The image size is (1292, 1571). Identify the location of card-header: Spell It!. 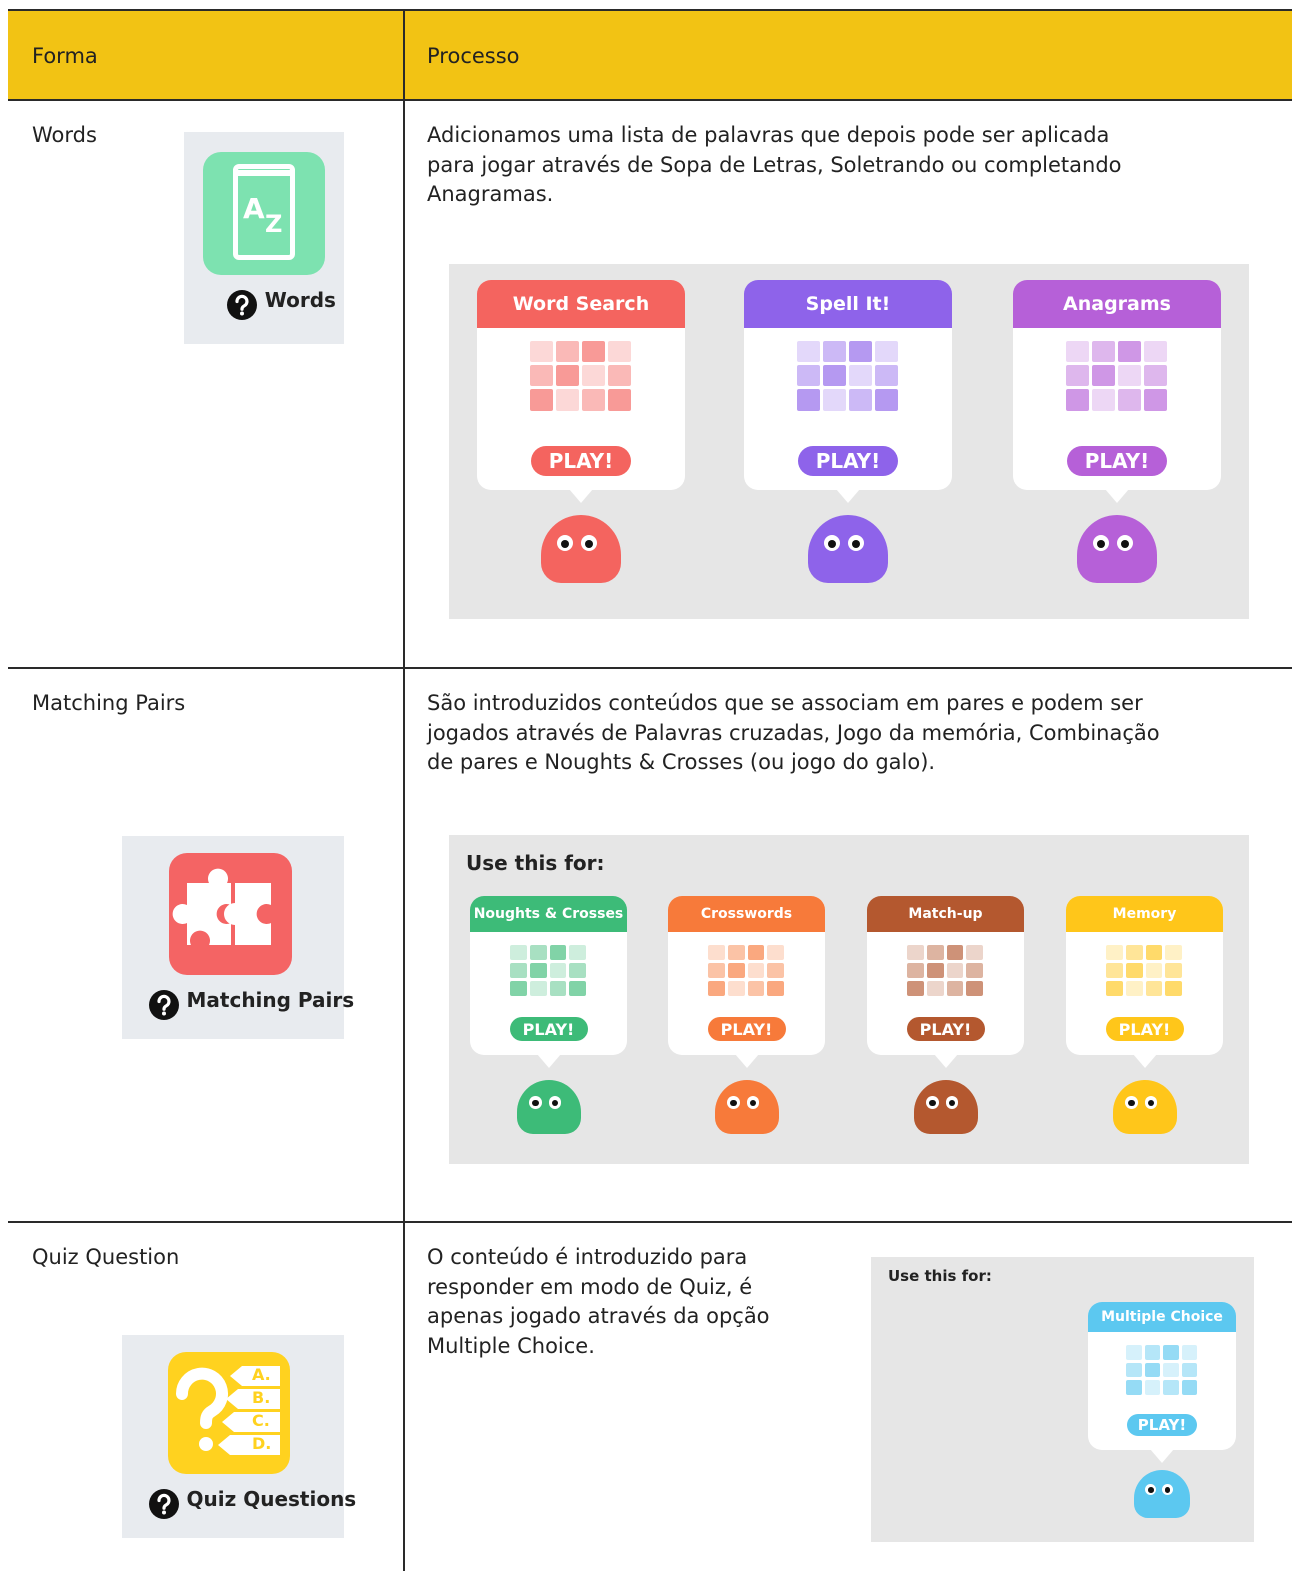
(848, 304).